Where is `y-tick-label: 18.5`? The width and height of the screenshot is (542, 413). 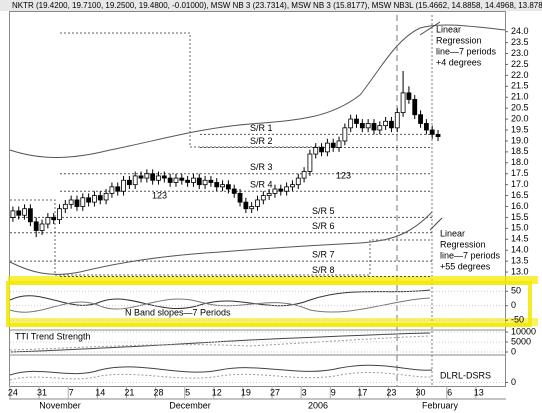 y-tick-label: 18.5 is located at coordinates (520, 151).